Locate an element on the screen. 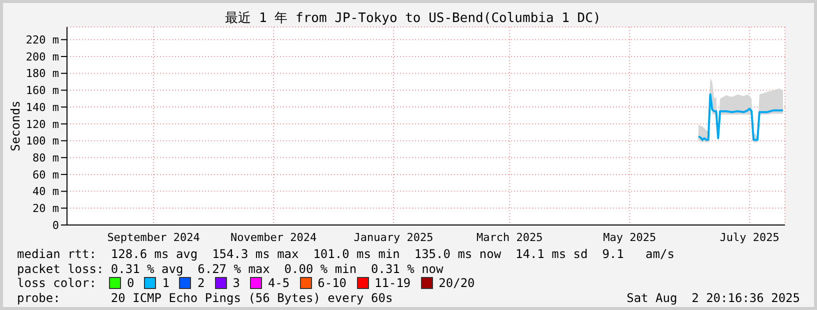 The image size is (817, 310). text: packet loss: 0.31 % avg 6.27 % max 0.00 % min 0.31 % now is located at coordinates (230, 269).